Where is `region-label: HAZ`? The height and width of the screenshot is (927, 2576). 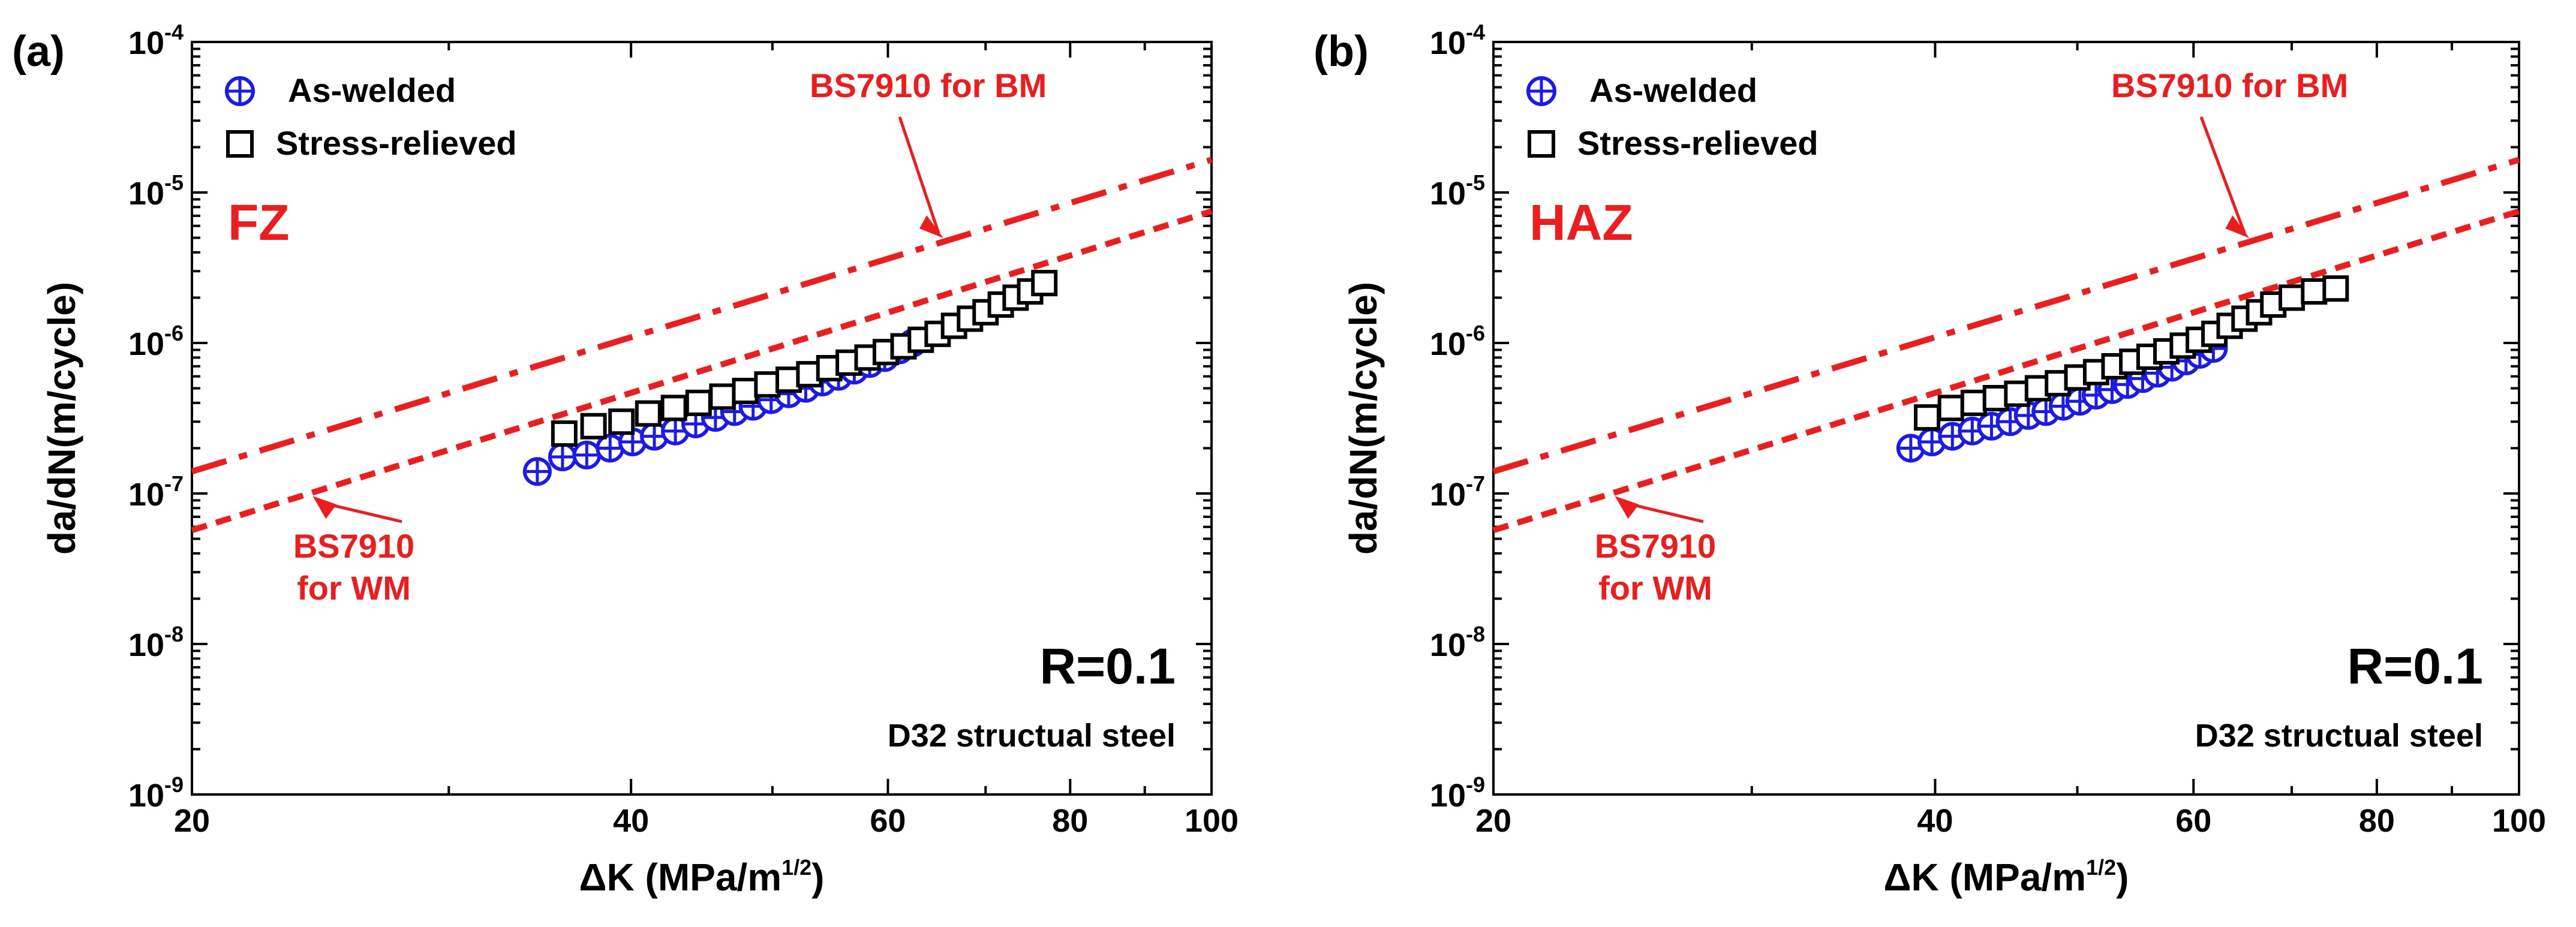 region-label: HAZ is located at coordinates (1581, 222).